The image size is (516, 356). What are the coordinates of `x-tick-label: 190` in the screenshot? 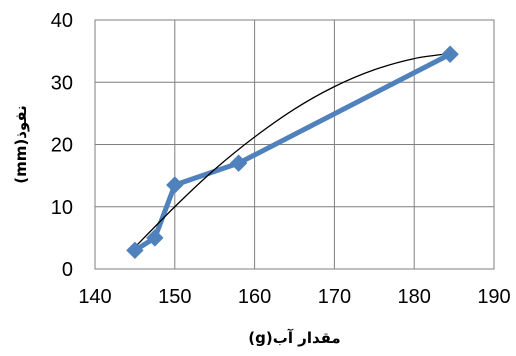 It's located at (493, 297).